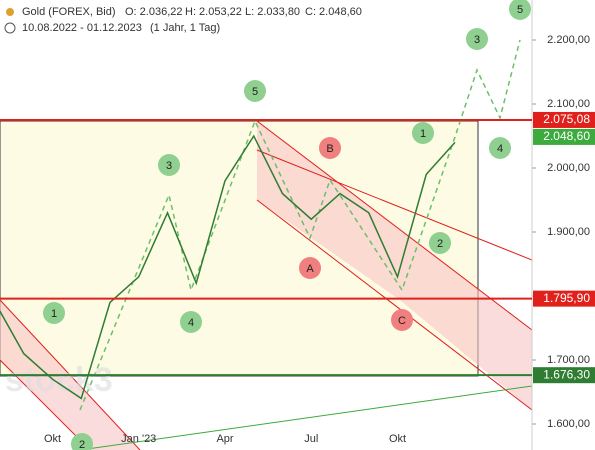 The image size is (595, 450). I want to click on date-range: 10.08.2022 - 01.12.2023, so click(82, 28).